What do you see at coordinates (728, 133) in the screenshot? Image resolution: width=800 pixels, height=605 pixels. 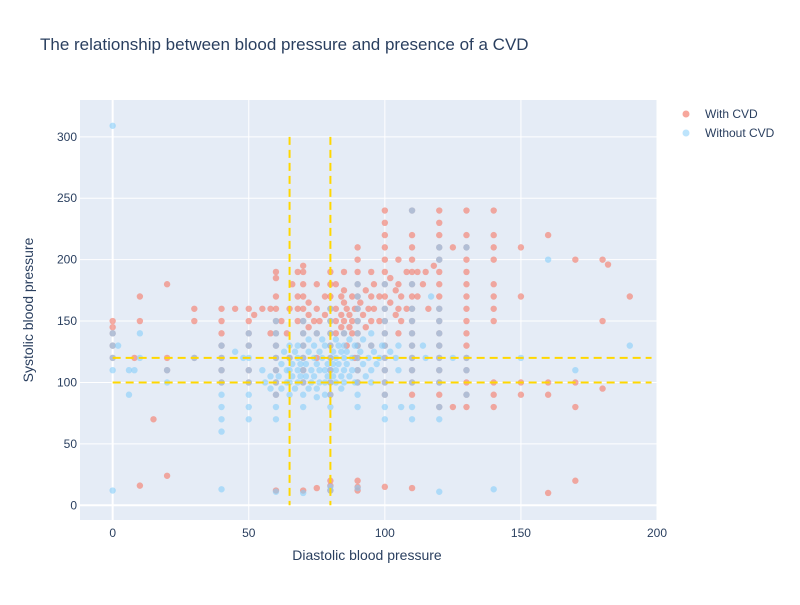 I see `legend-item-without-cvd: Without CVD` at bounding box center [728, 133].